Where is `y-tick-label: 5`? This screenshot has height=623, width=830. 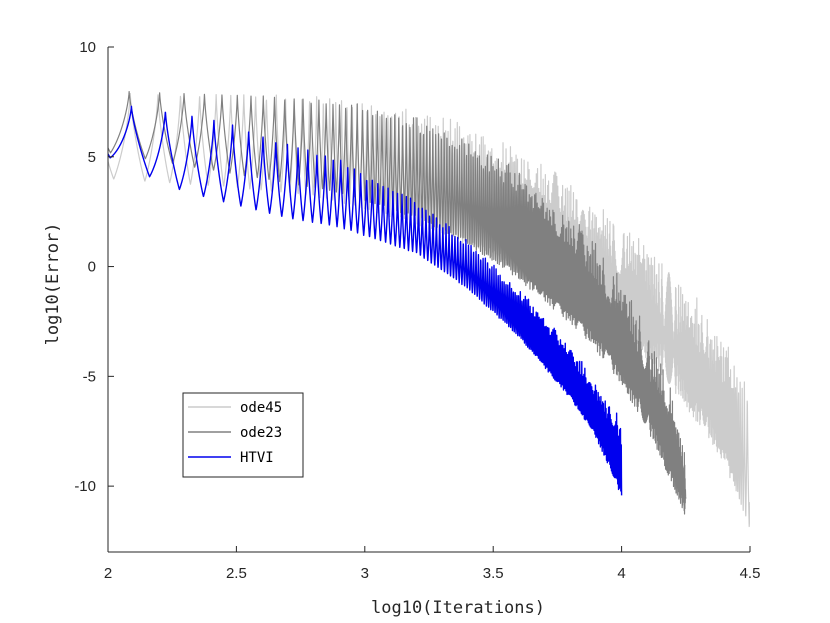
y-tick-label: 5 is located at coordinates (92, 157).